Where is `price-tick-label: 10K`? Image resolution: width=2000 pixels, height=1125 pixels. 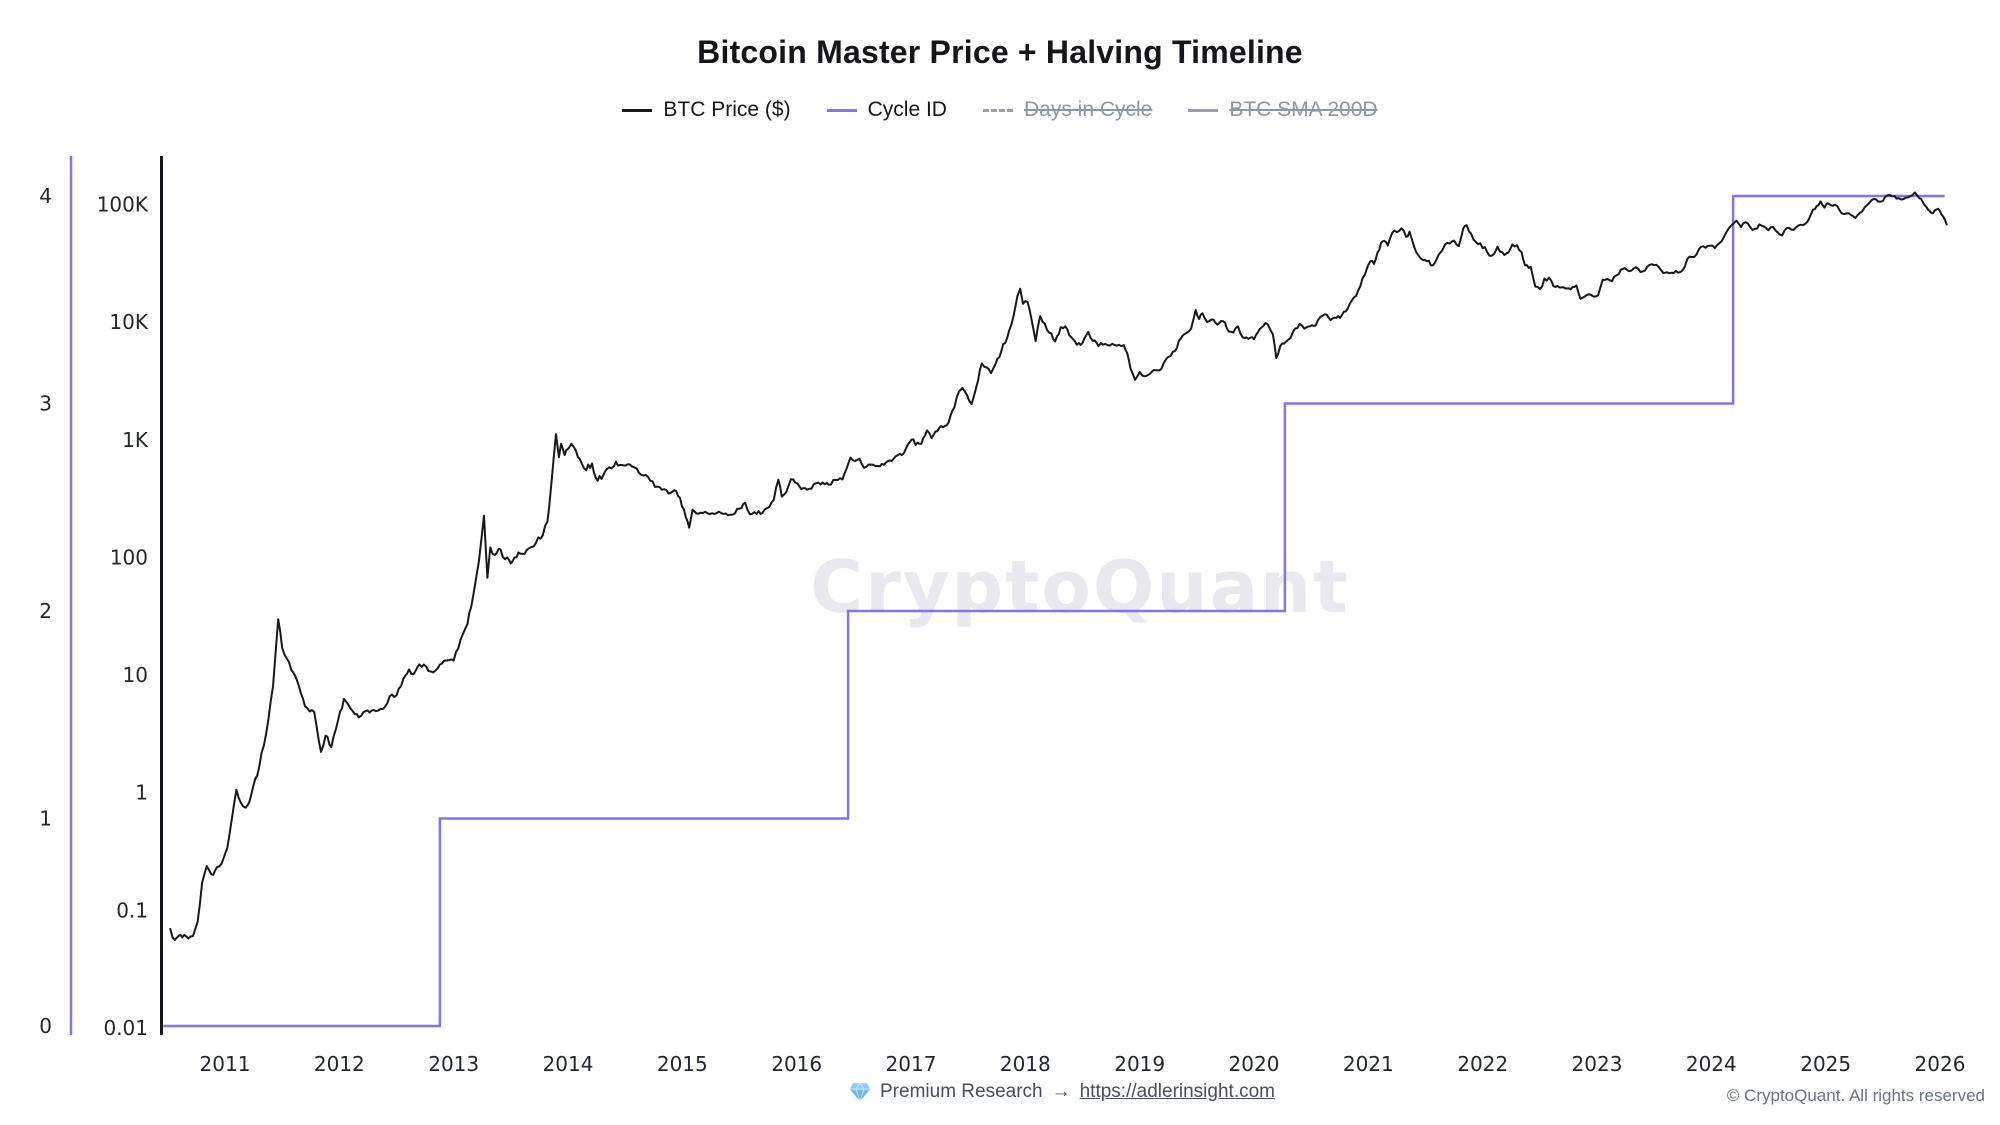 price-tick-label: 10K is located at coordinates (128, 322).